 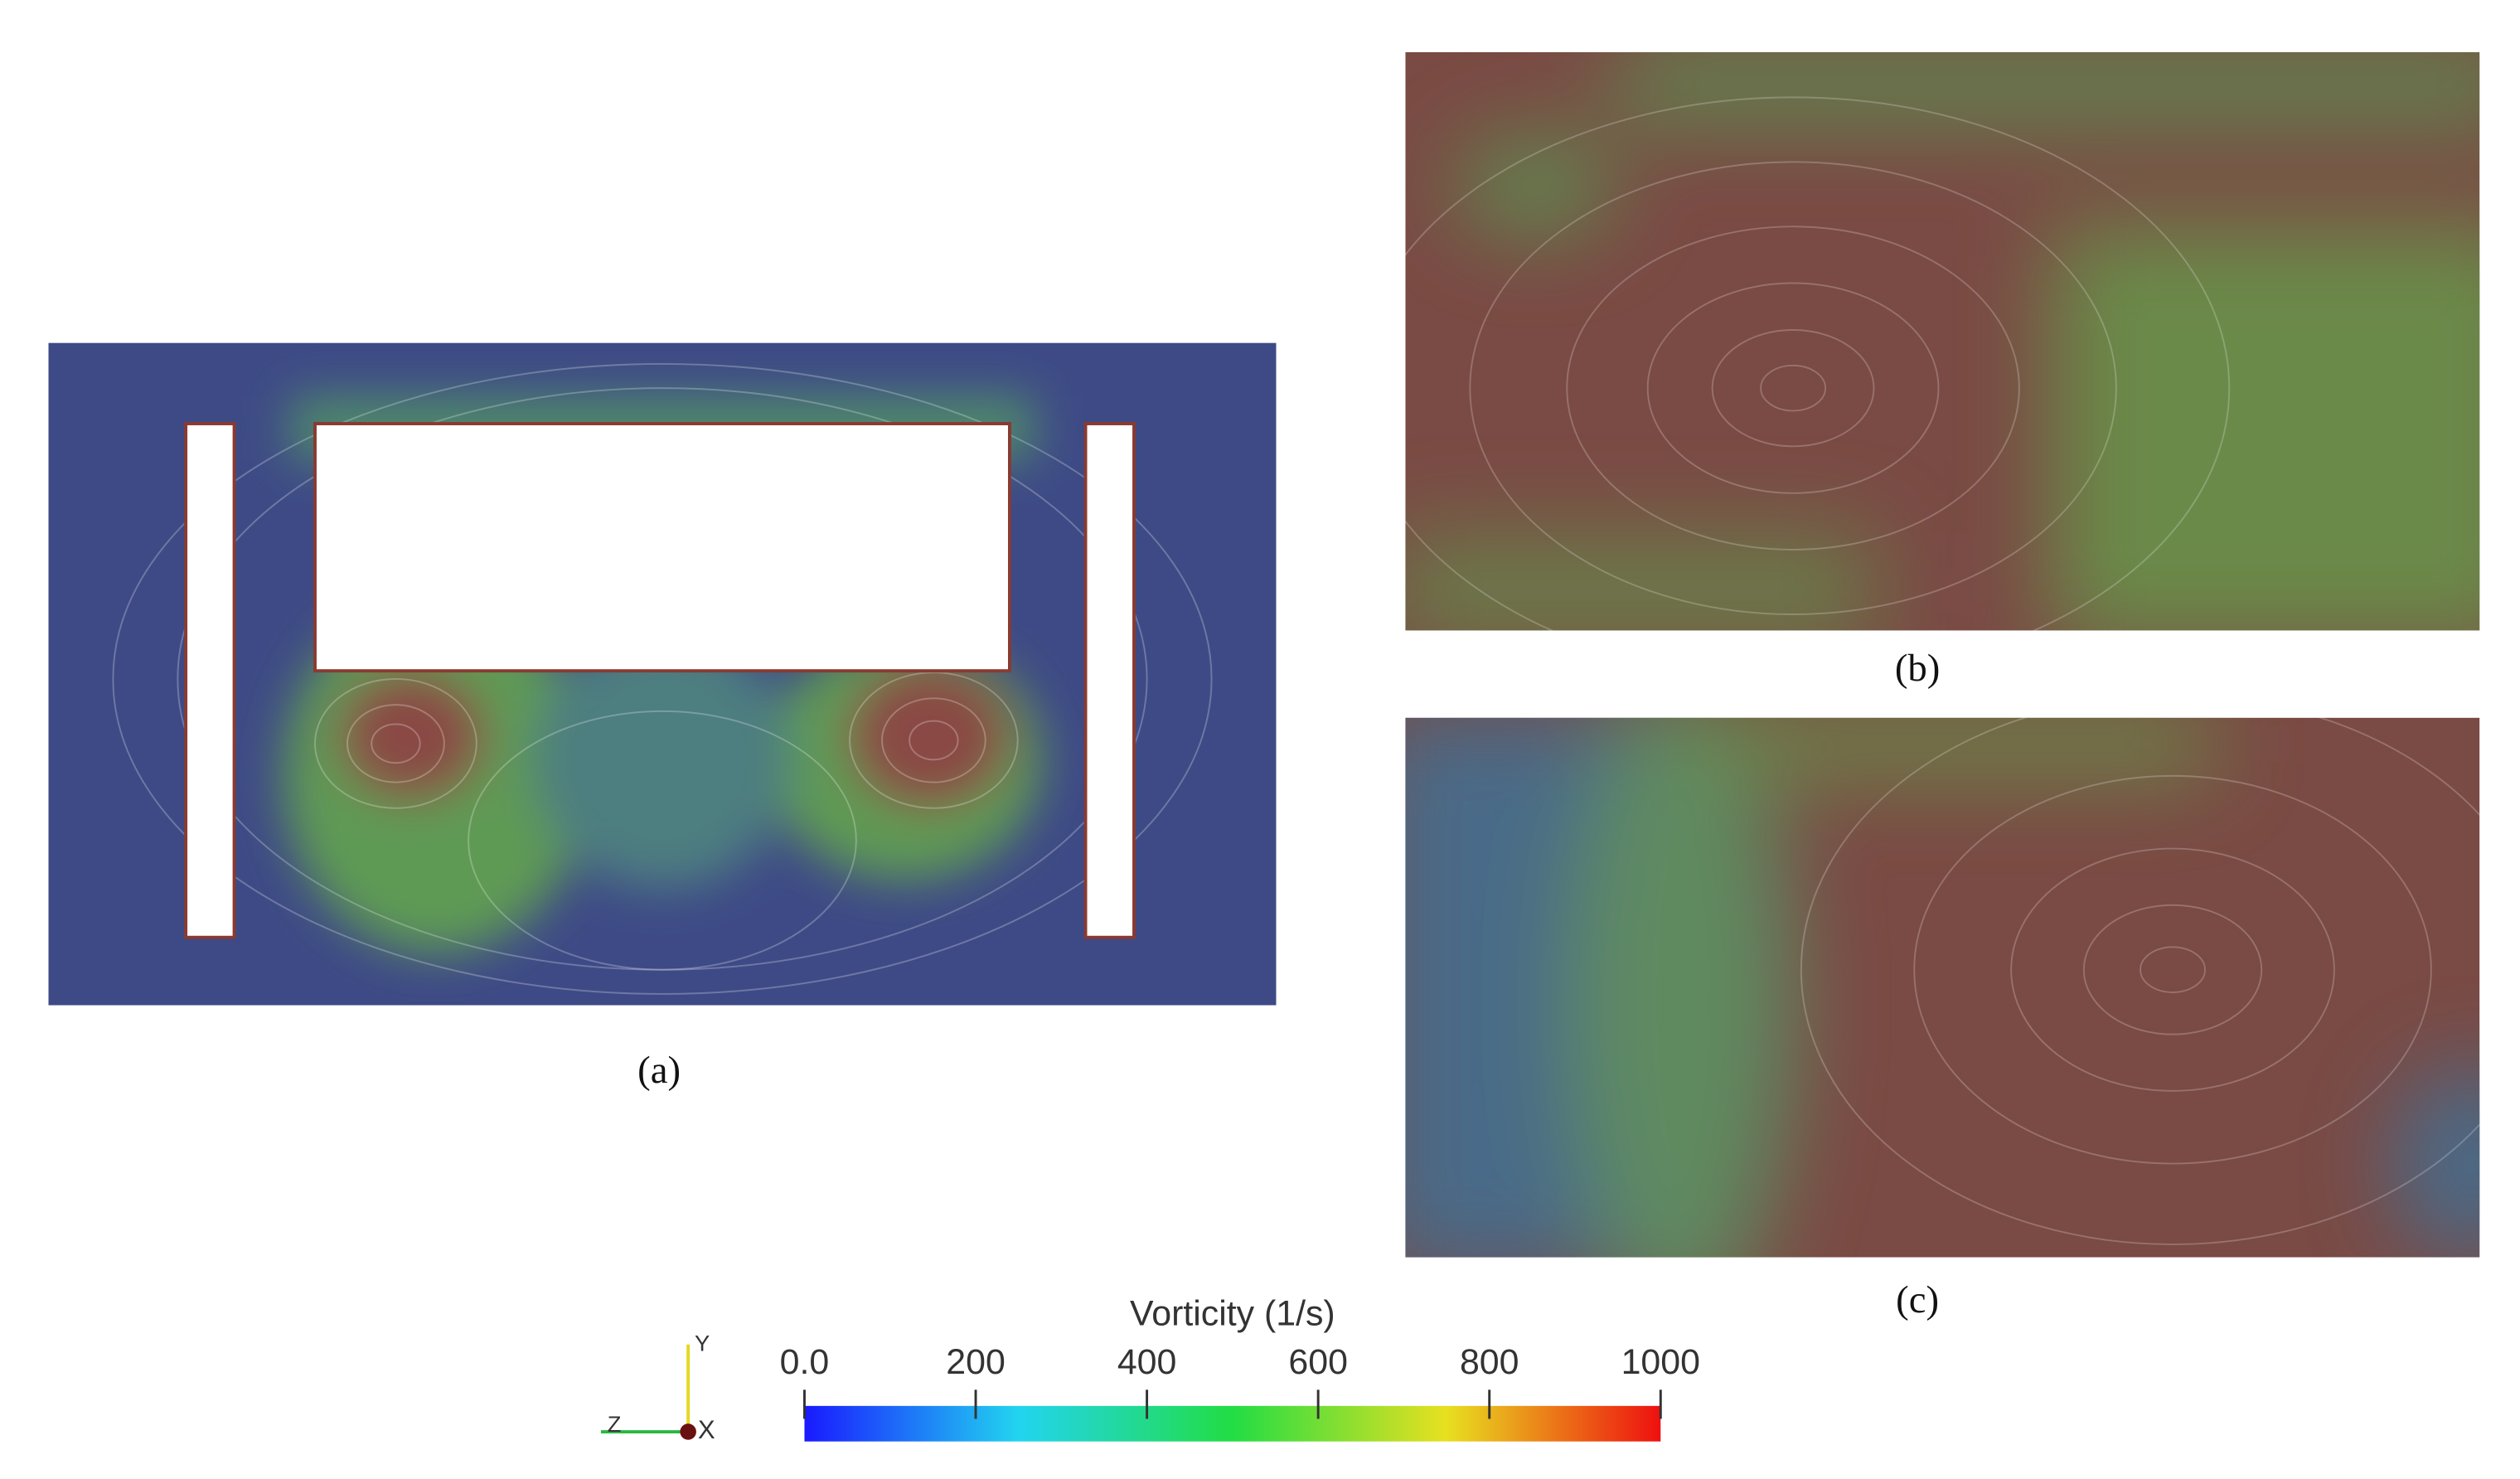 What do you see at coordinates (657, 1388) in the screenshot?
I see `axes-triad: Y Z X` at bounding box center [657, 1388].